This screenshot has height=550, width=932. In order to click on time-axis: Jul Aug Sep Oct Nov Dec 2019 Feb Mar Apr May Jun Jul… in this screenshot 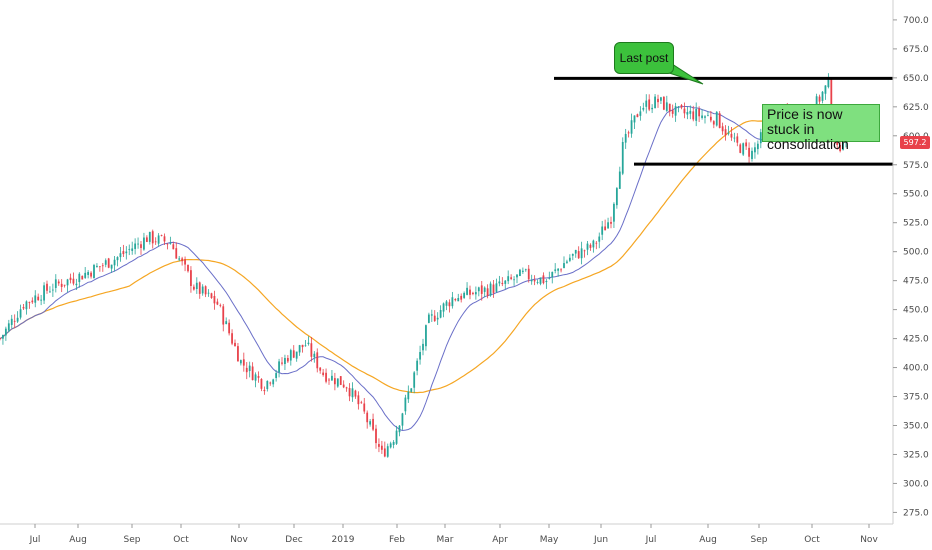, I will do `click(446, 534)`.